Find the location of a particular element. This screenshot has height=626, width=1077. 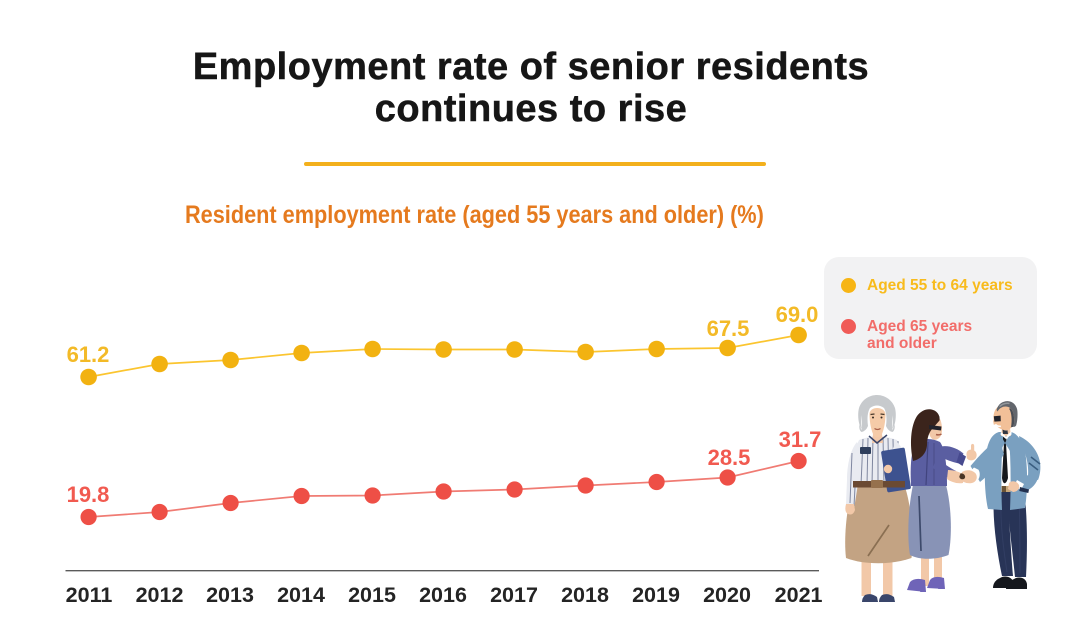

svg-text: 2013 is located at coordinates (230, 595).